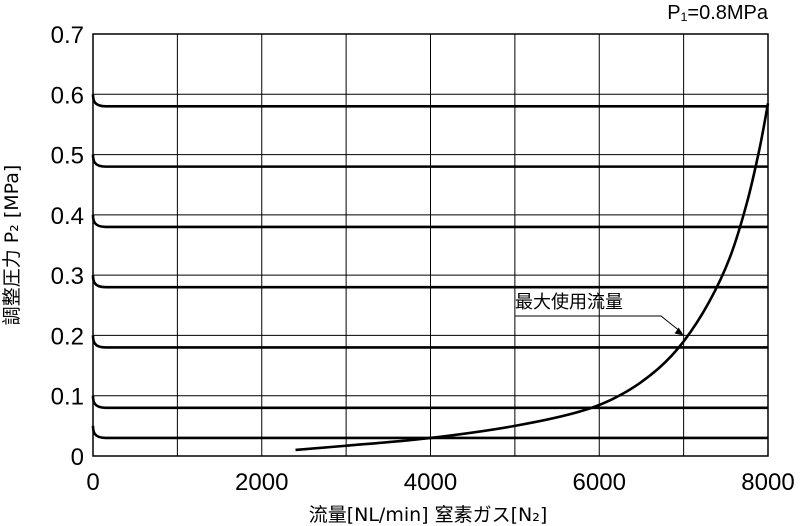  What do you see at coordinates (599, 482) in the screenshot?
I see `x-tick-label: 6000` at bounding box center [599, 482].